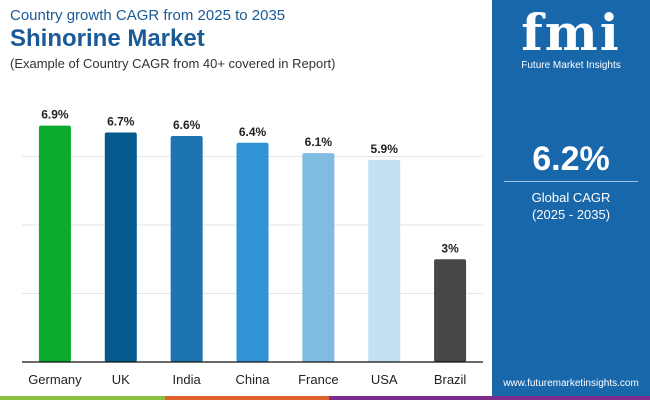  What do you see at coordinates (384, 260) in the screenshot?
I see `bar-usa` at bounding box center [384, 260].